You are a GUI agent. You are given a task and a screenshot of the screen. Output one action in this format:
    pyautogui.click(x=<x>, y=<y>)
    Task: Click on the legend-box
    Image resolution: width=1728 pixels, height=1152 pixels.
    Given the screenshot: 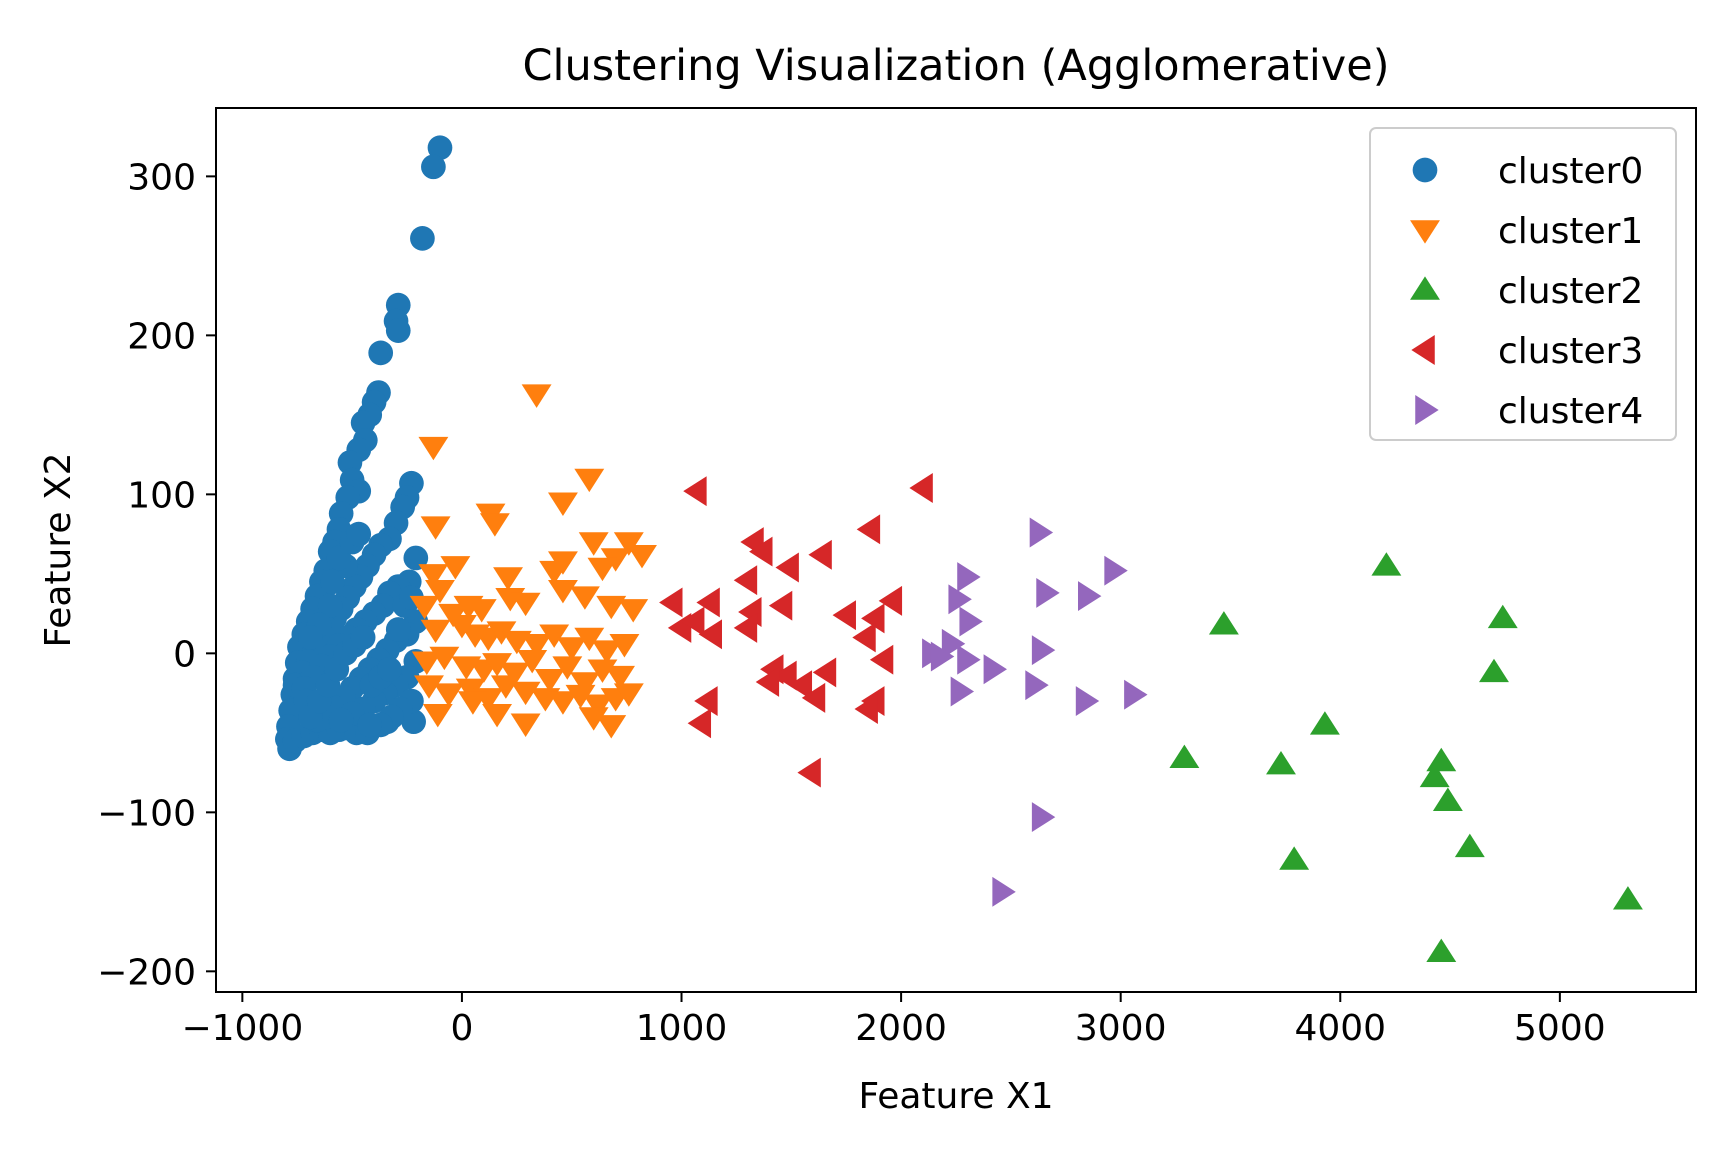 What is the action you would take?
    pyautogui.click(x=1523, y=284)
    